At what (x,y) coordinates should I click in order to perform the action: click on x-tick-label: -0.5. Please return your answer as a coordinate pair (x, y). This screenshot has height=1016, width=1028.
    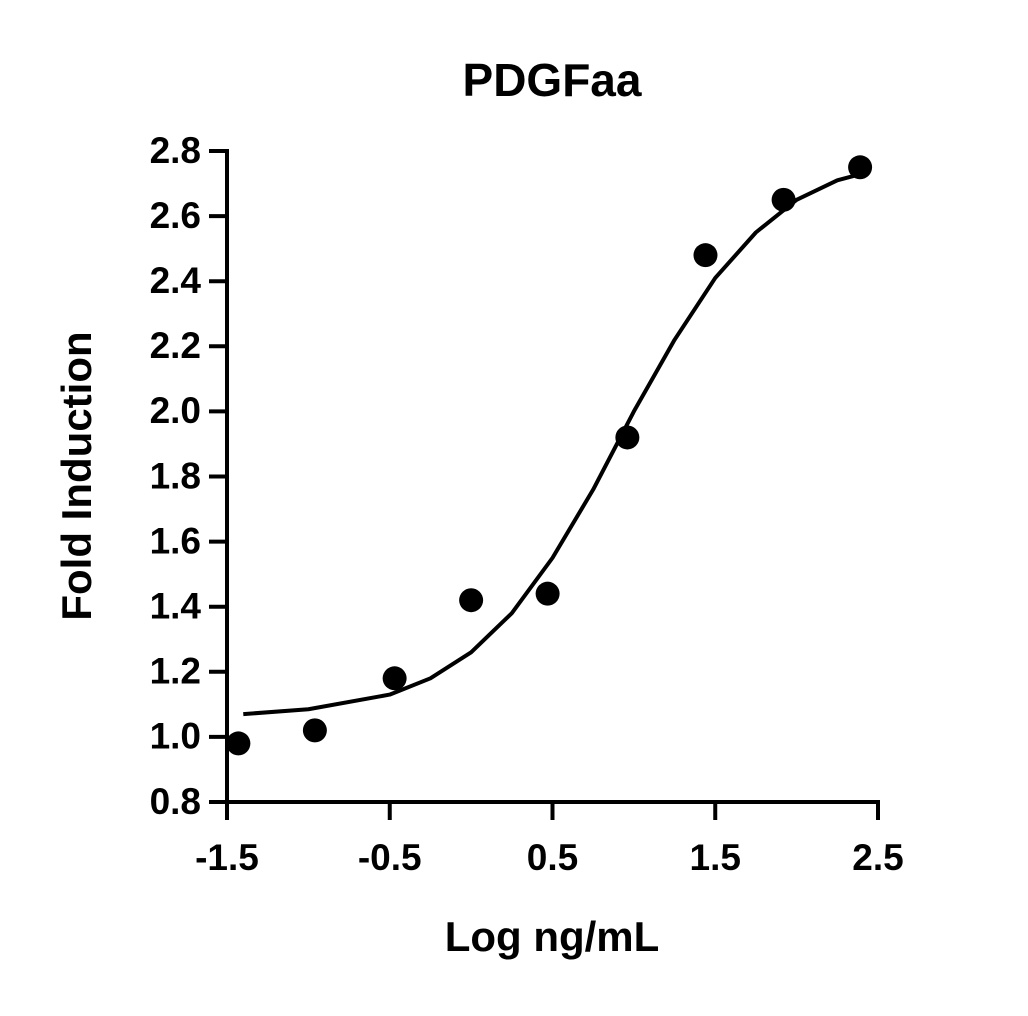
    Looking at the image, I should click on (390, 857).